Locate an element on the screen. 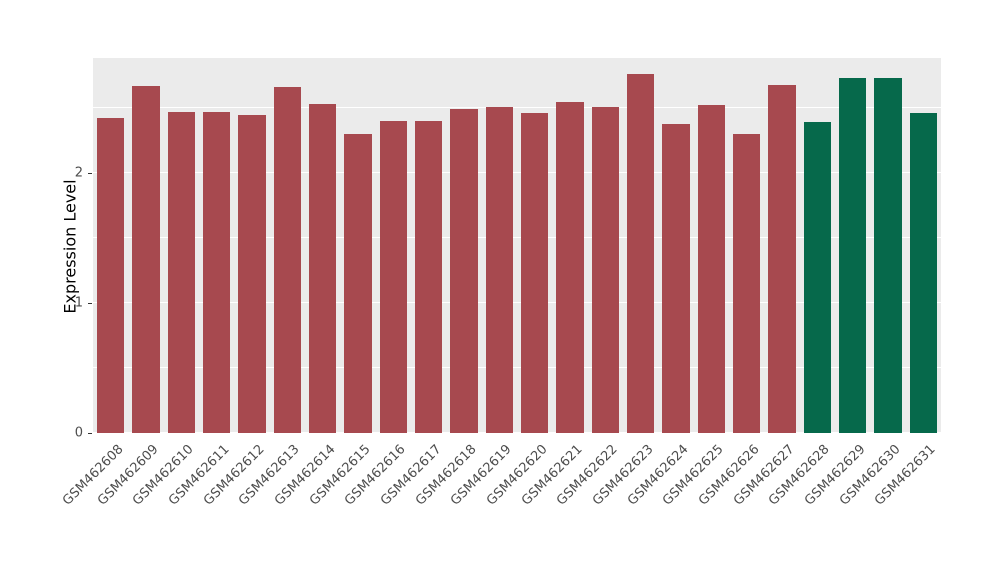 This screenshot has width=1000, height=580. bar-GSM462617 is located at coordinates (428, 277).